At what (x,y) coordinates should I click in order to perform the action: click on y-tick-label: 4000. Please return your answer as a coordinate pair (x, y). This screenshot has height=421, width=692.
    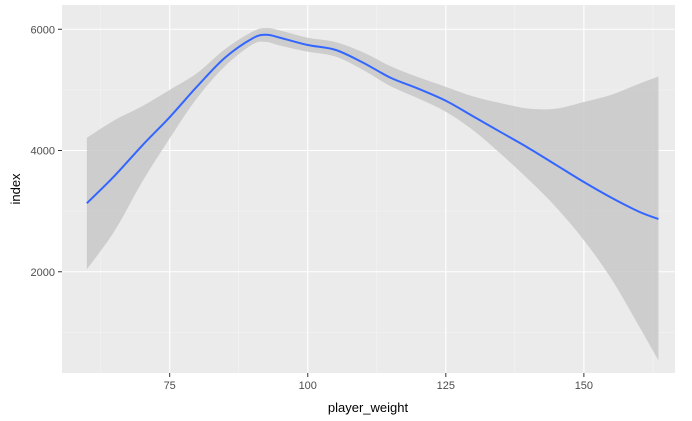
    Looking at the image, I should click on (43, 152).